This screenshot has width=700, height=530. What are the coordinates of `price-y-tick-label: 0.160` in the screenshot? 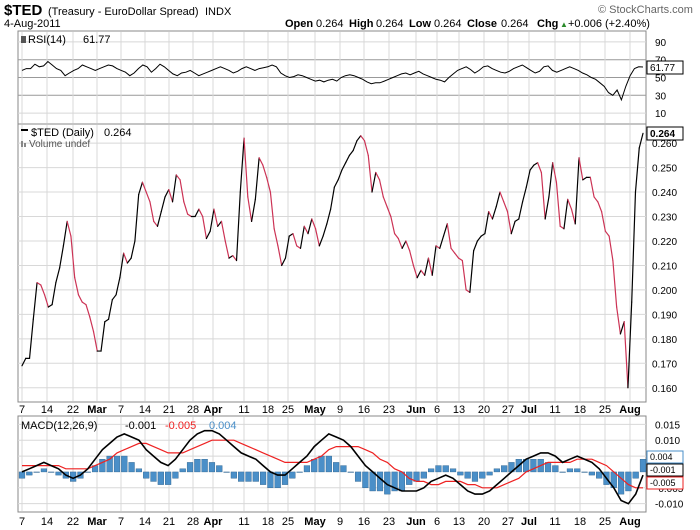 It's located at (664, 389).